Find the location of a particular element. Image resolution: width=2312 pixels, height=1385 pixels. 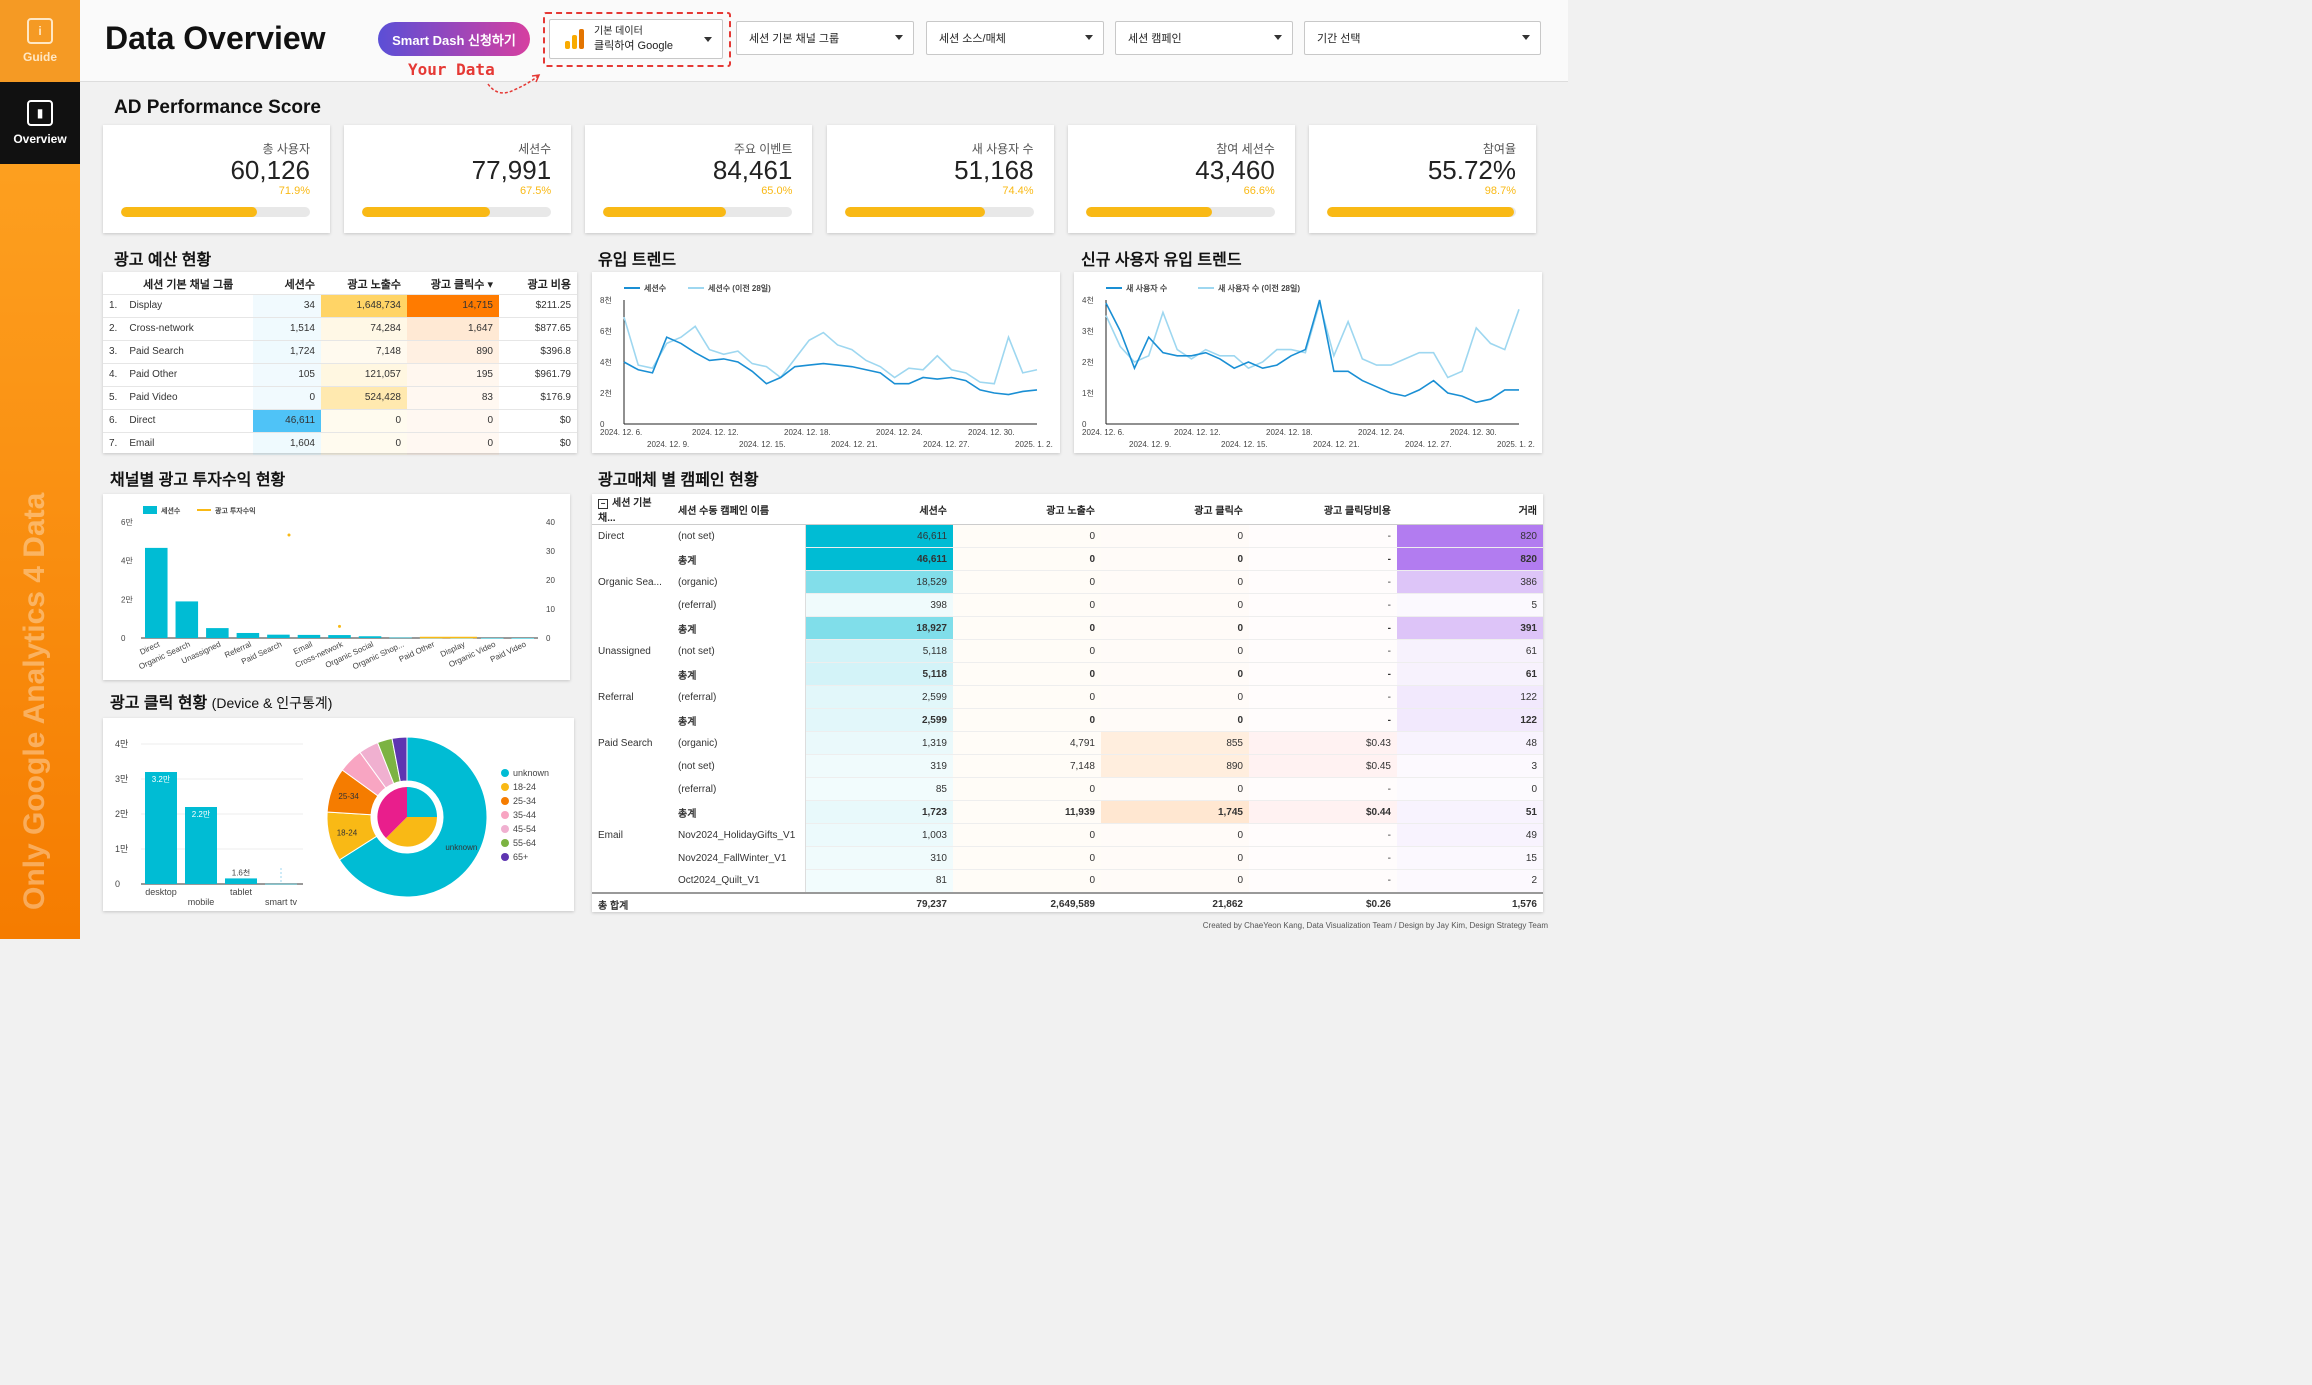

device-title: 광고 클릭 현황 (Device & 인구통계) is located at coordinates (221, 701).